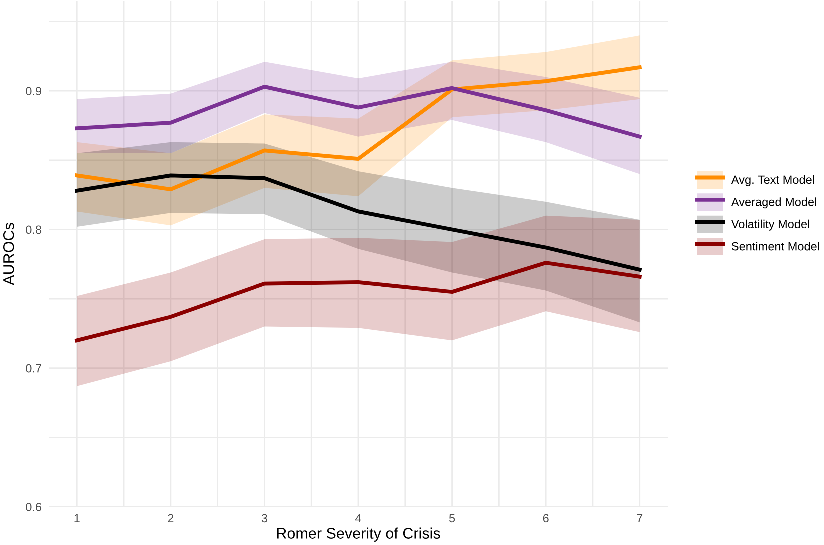 Image resolution: width=824 pixels, height=545 pixels. I want to click on x-tick-label: 4, so click(358, 518).